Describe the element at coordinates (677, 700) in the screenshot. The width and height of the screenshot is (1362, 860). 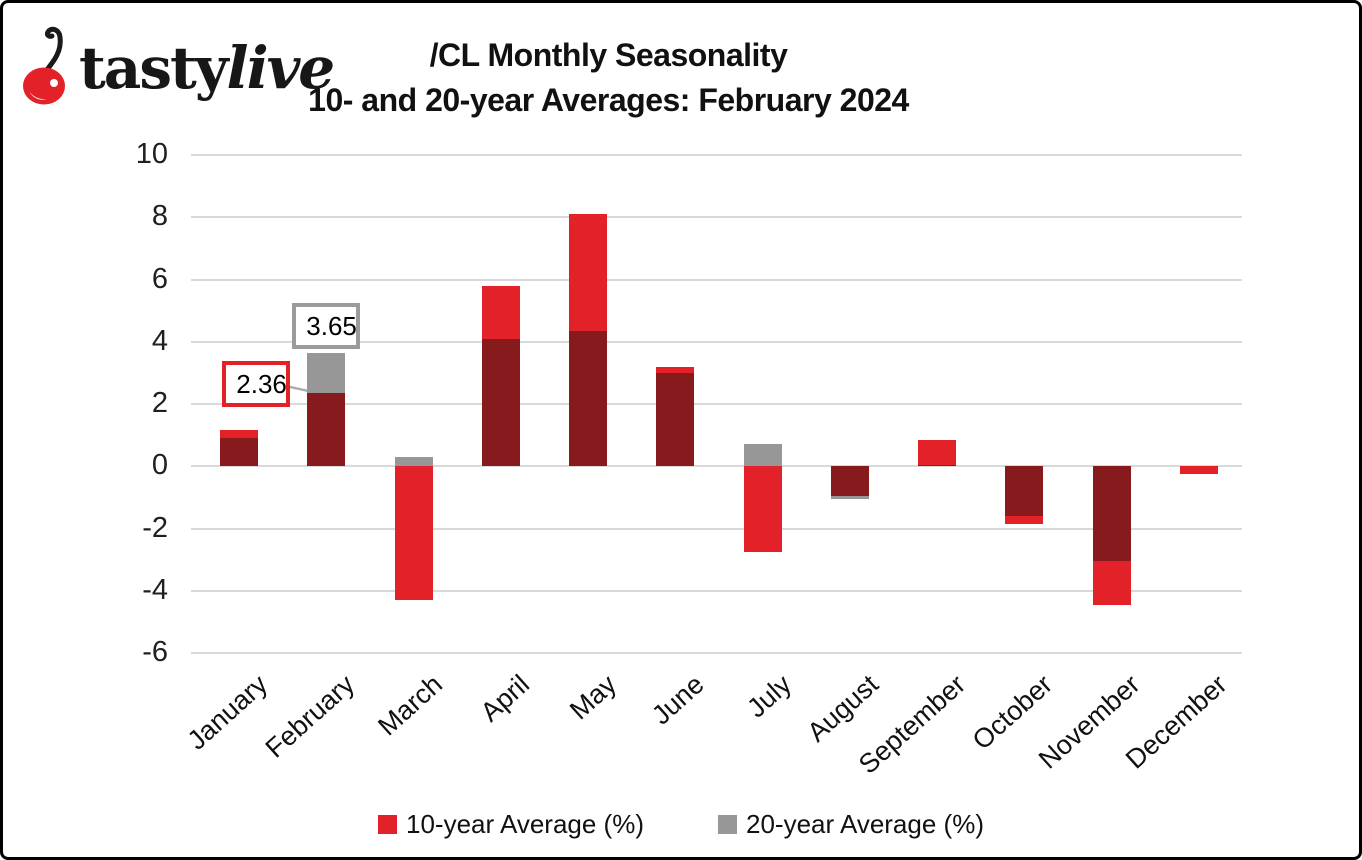
I see `x-tick-label-june: June` at that location.